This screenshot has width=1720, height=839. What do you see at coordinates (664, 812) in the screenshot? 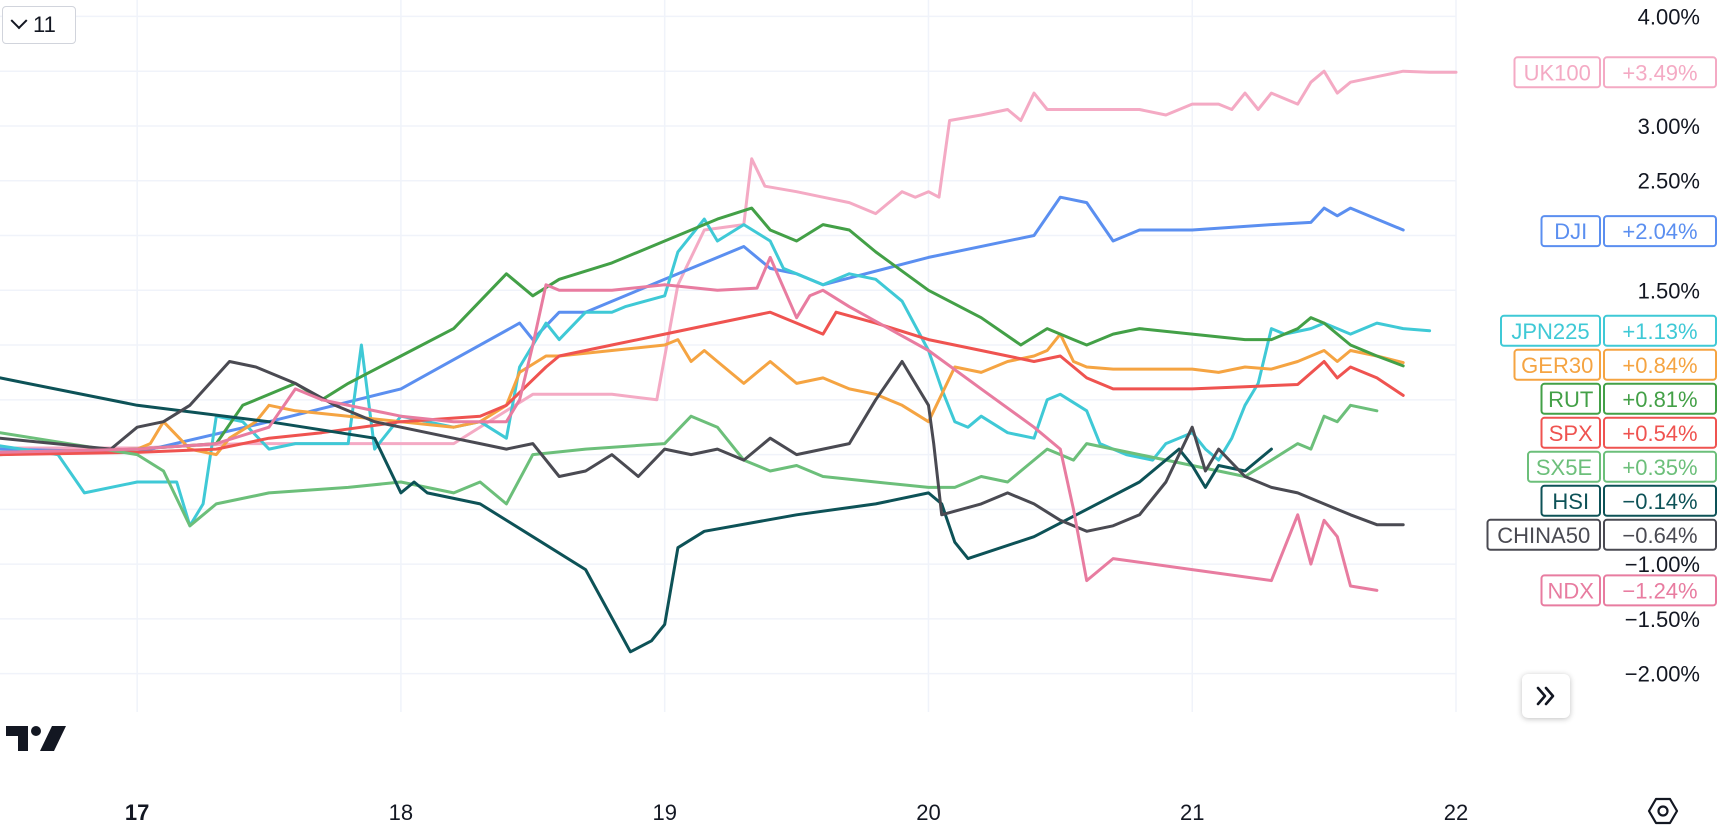
I see `x-tick-label: 19` at bounding box center [664, 812].